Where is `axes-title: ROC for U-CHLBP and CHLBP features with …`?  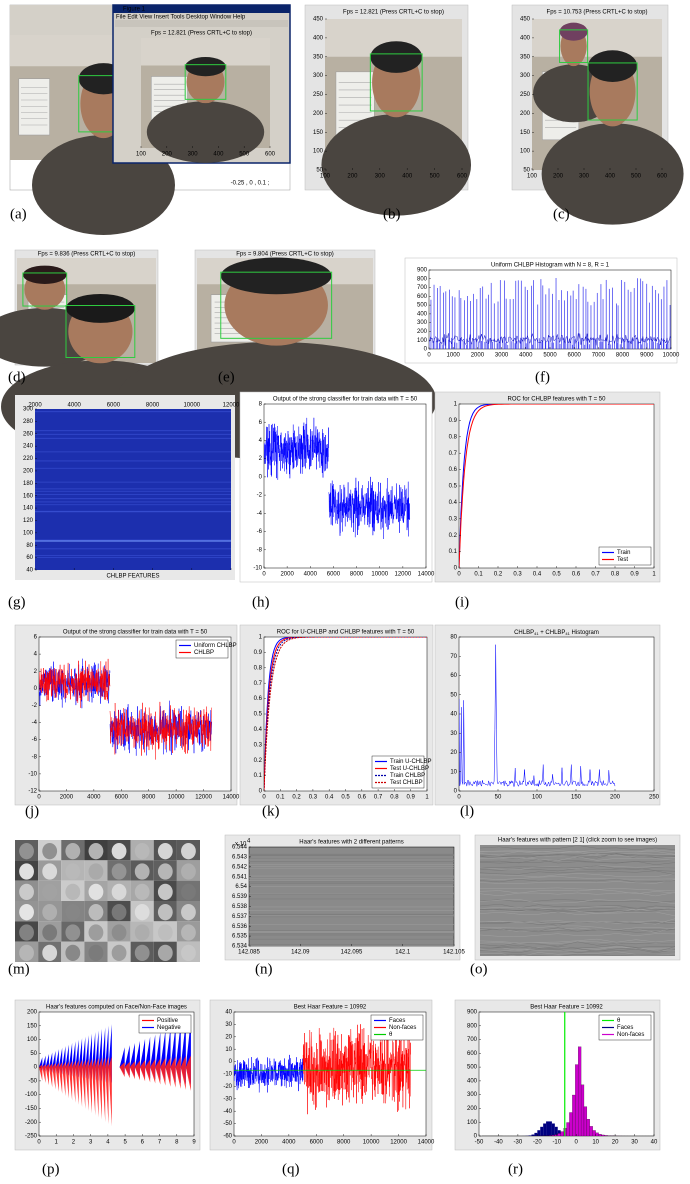 axes-title: ROC for U-CHLBP and CHLBP features with … is located at coordinates (346, 633).